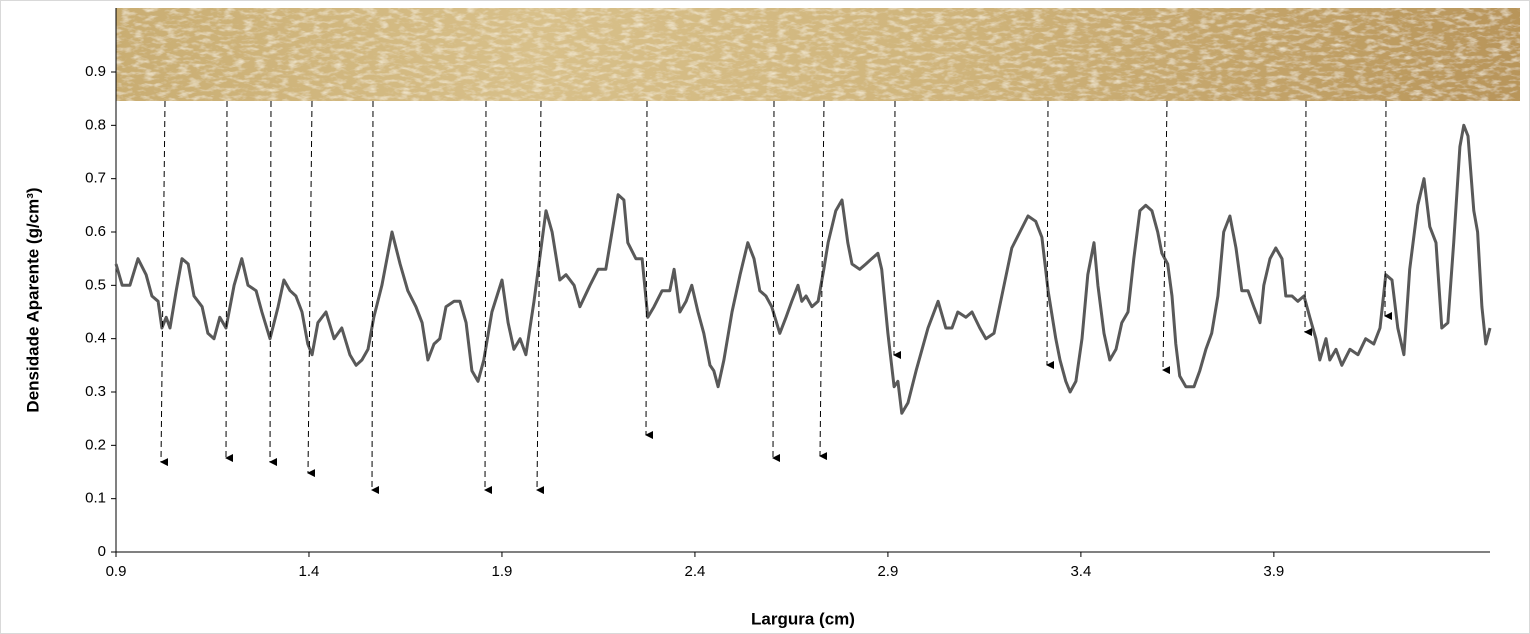 This screenshot has height=634, width=1530. Describe the element at coordinates (887, 571) in the screenshot. I see `x-tick-label: 2.9` at that location.